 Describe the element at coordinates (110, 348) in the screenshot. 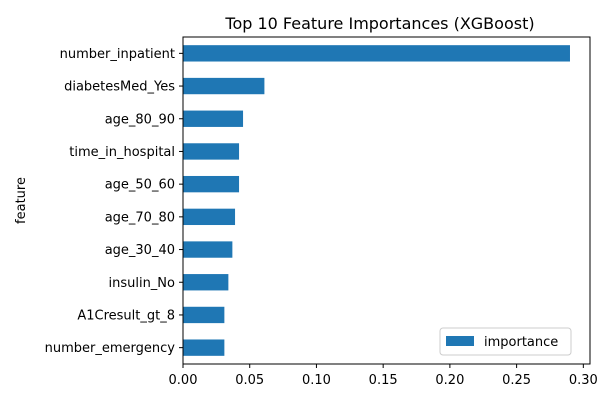

I see `y-tick-label: number_emergency` at that location.